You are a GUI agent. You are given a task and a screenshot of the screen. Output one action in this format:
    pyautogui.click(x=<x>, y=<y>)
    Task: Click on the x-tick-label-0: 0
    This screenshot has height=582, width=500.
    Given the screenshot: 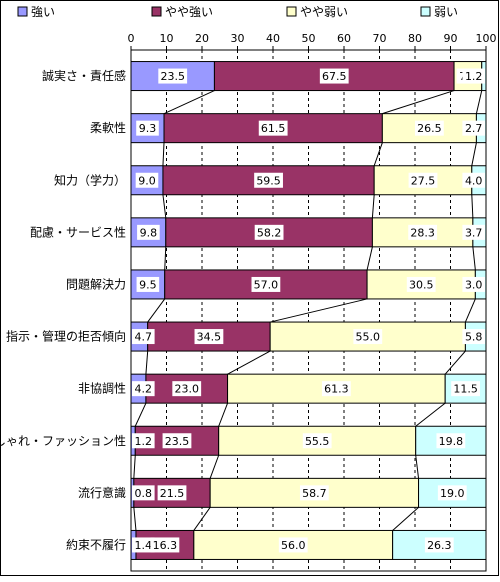 What is the action you would take?
    pyautogui.click(x=131, y=38)
    